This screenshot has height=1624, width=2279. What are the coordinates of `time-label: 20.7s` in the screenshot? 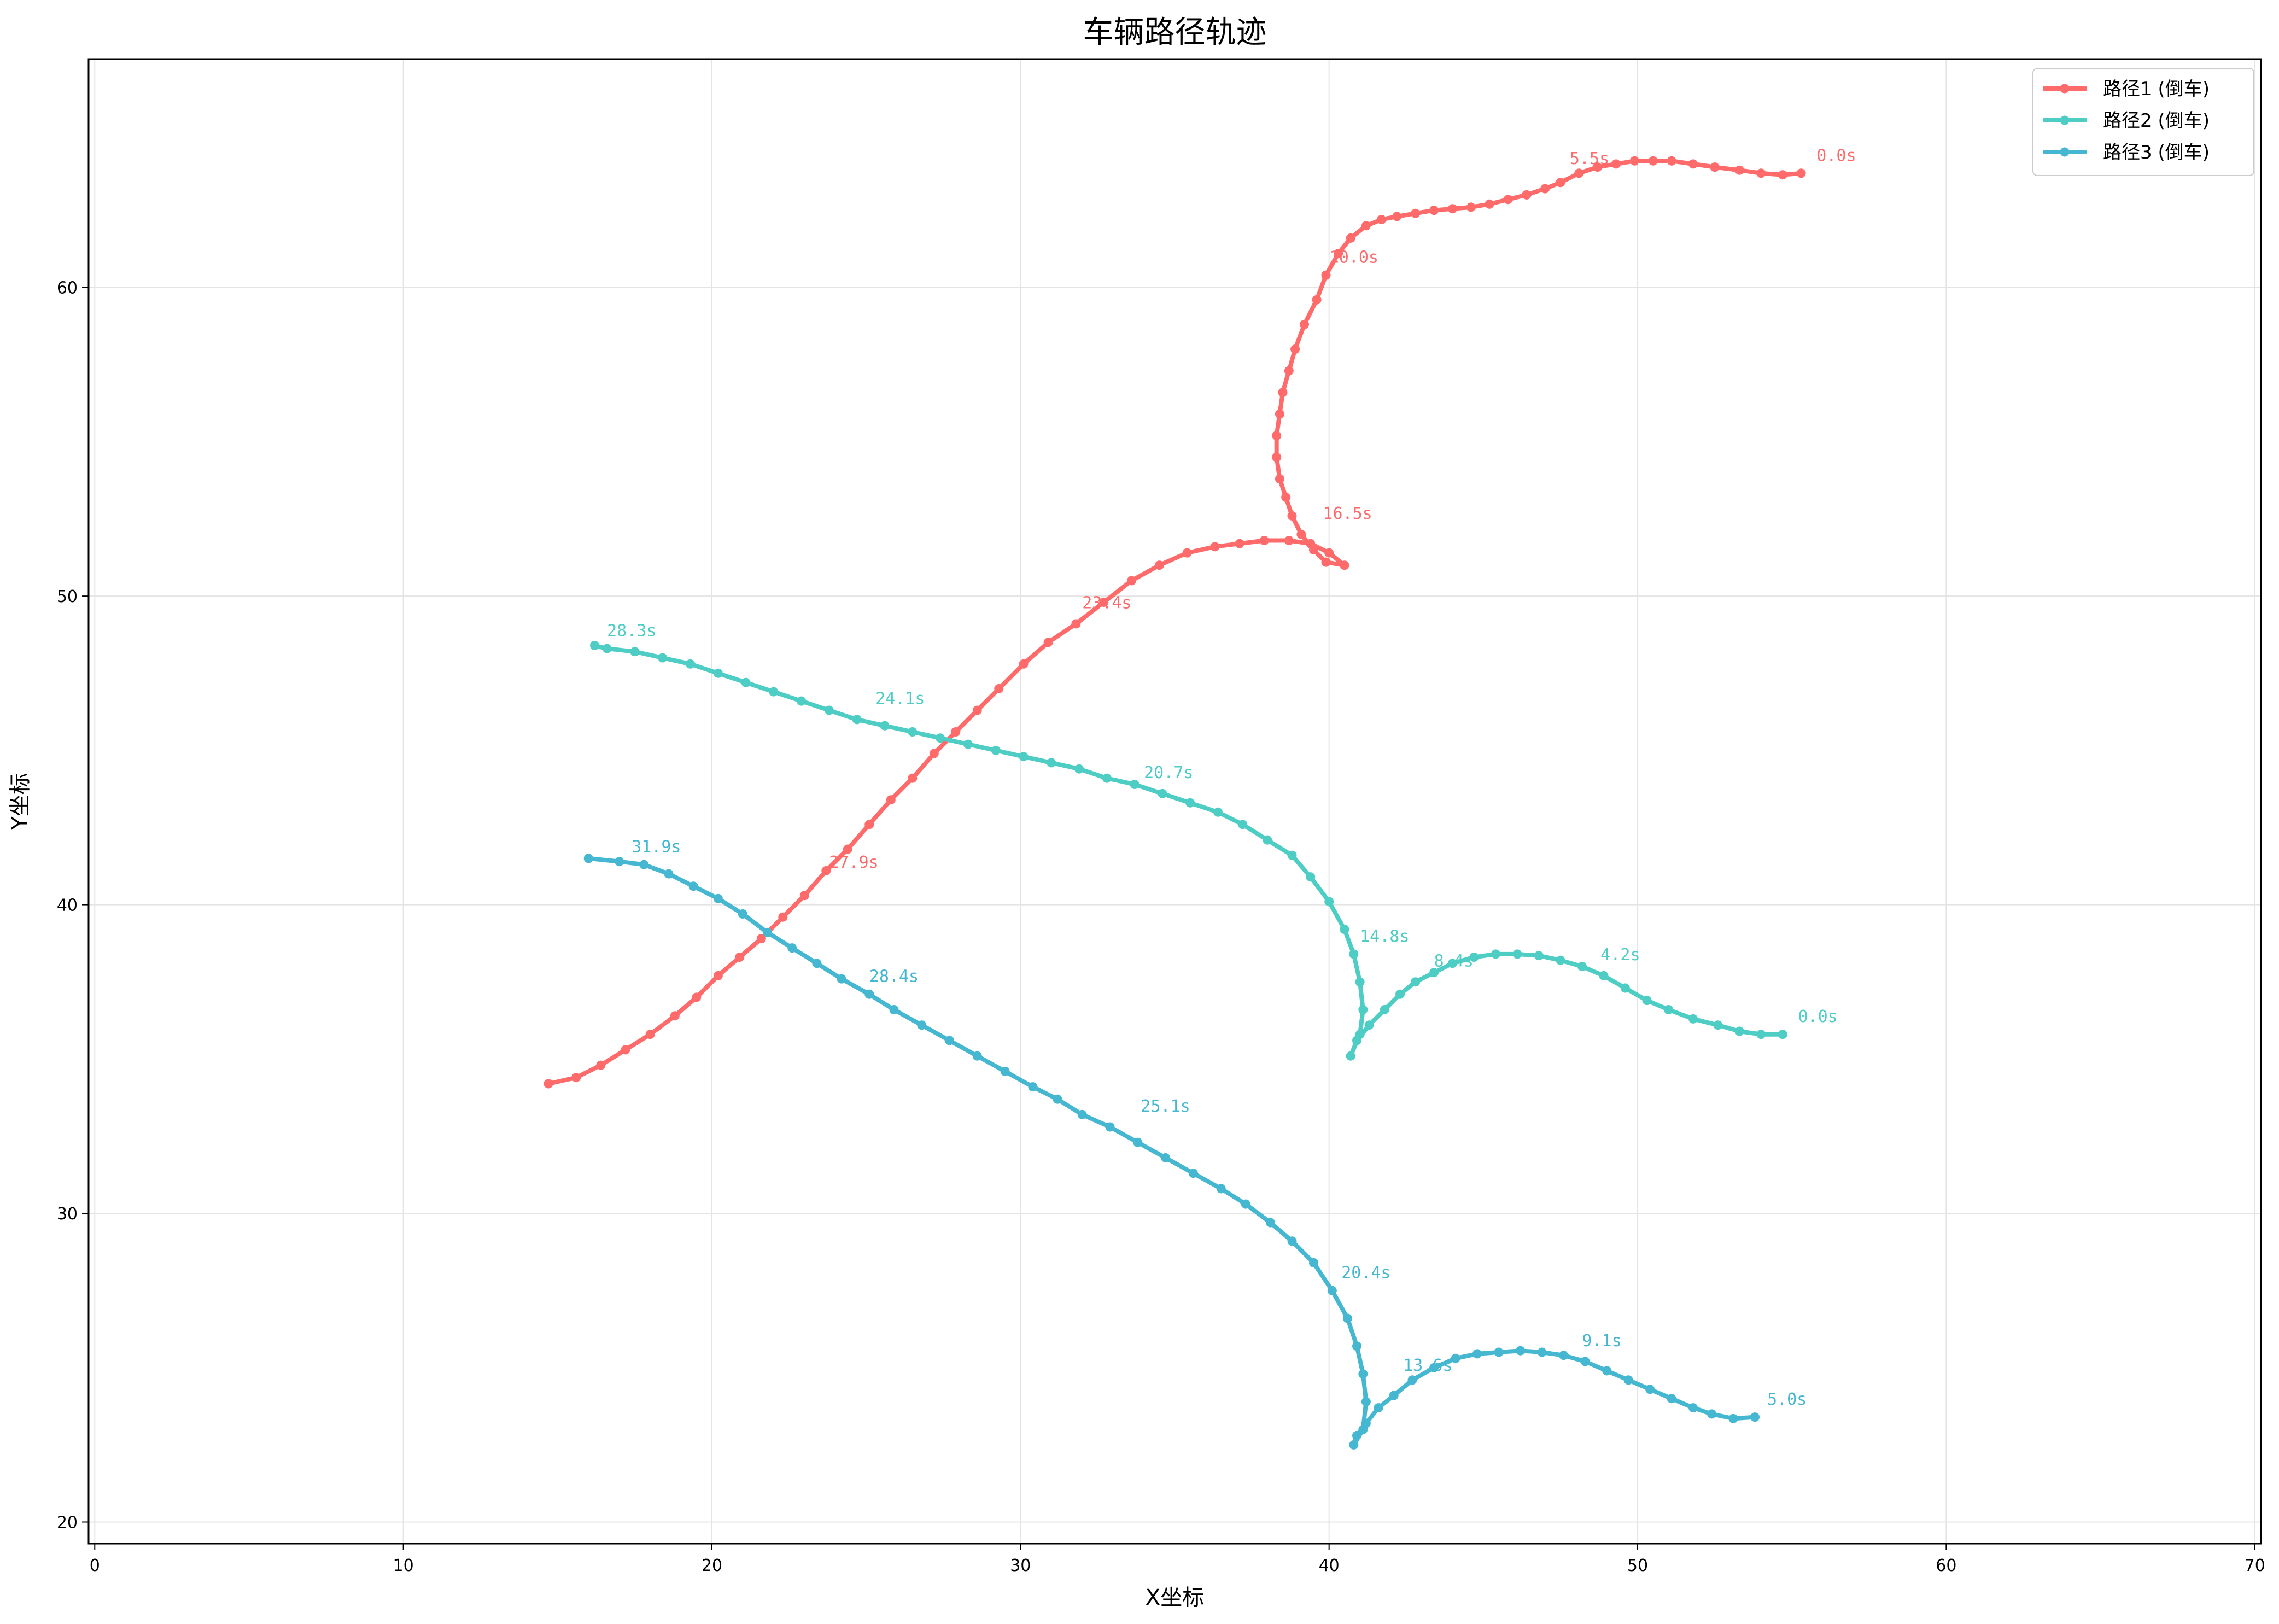 It's located at (1168, 772).